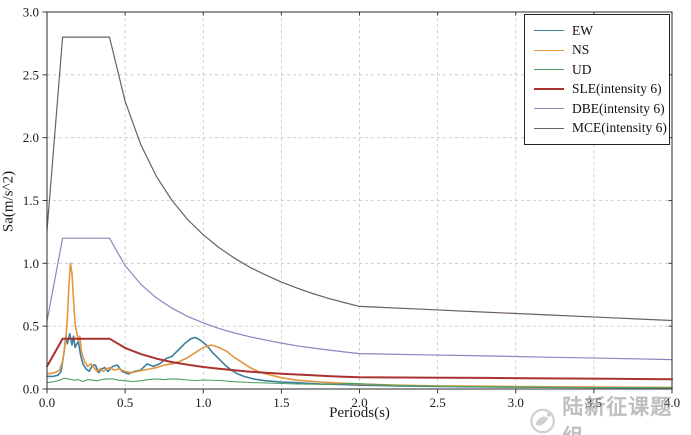 This screenshot has height=435, width=691. What do you see at coordinates (582, 69) in the screenshot?
I see `legend-label: UD` at bounding box center [582, 69].